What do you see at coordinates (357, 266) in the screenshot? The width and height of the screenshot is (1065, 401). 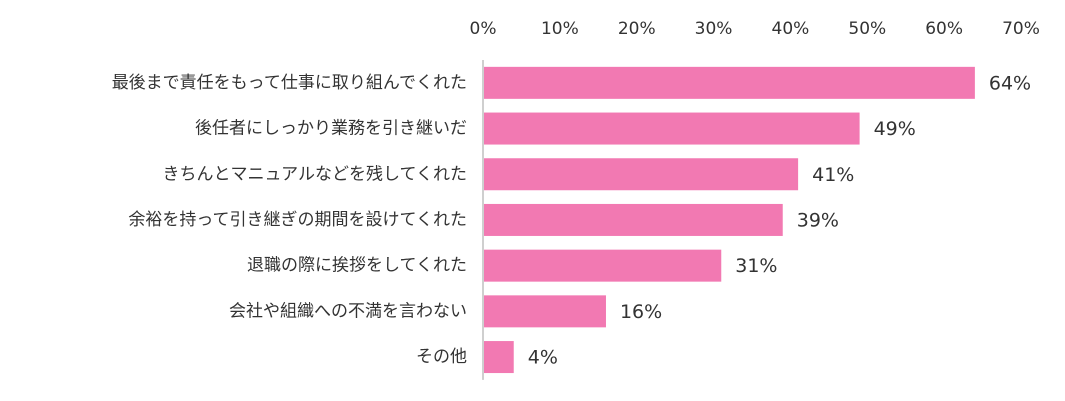 I see `category-label: 退職の際に挨拶をしてくれた` at bounding box center [357, 266].